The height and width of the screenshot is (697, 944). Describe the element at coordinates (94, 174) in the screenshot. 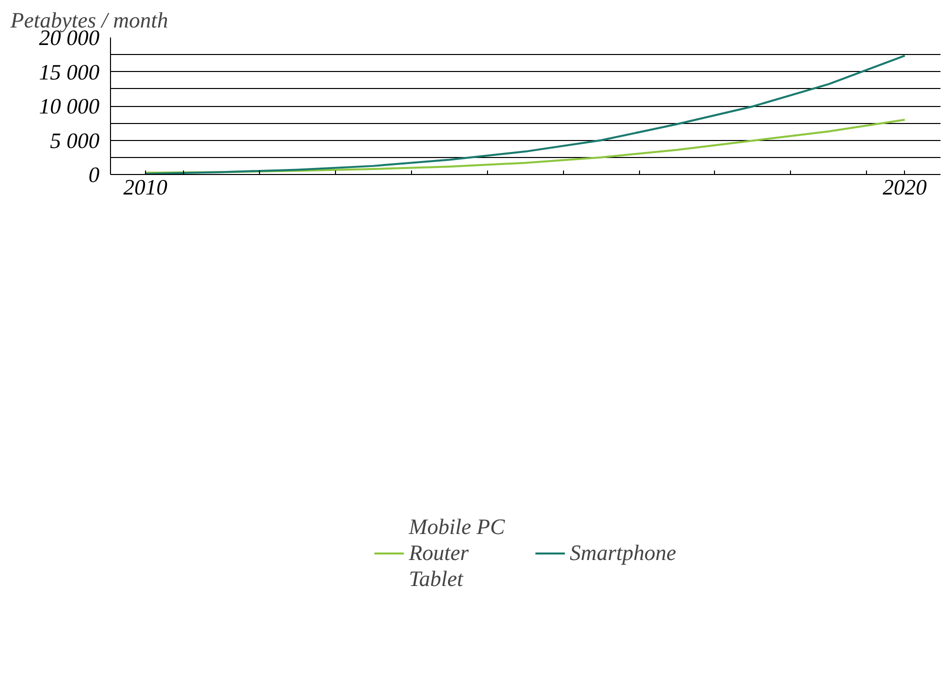

I see `y-tick-label: 0` at that location.